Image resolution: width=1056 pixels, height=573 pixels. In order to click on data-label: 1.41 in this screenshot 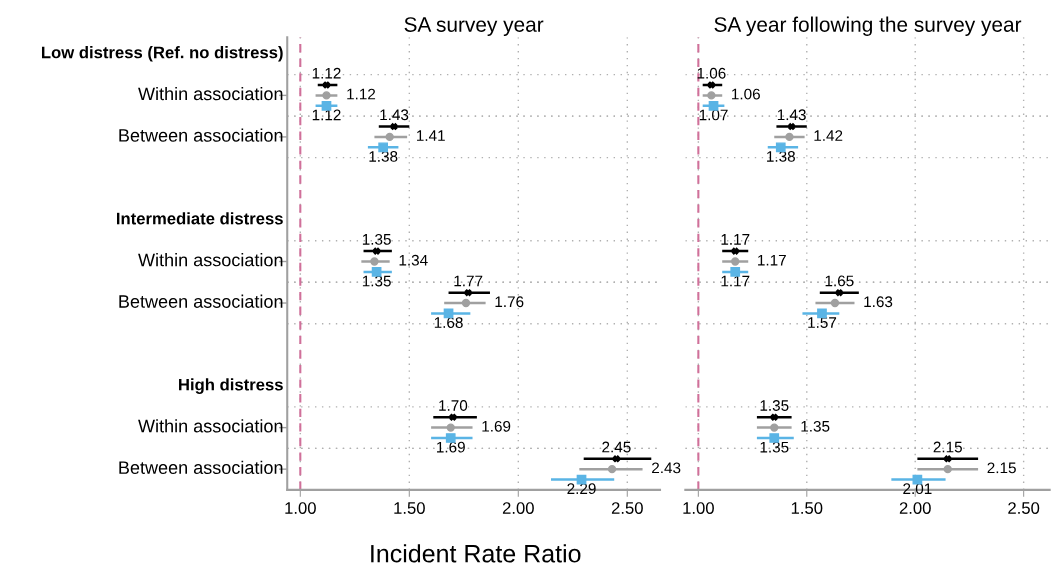, I will do `click(431, 135)`.